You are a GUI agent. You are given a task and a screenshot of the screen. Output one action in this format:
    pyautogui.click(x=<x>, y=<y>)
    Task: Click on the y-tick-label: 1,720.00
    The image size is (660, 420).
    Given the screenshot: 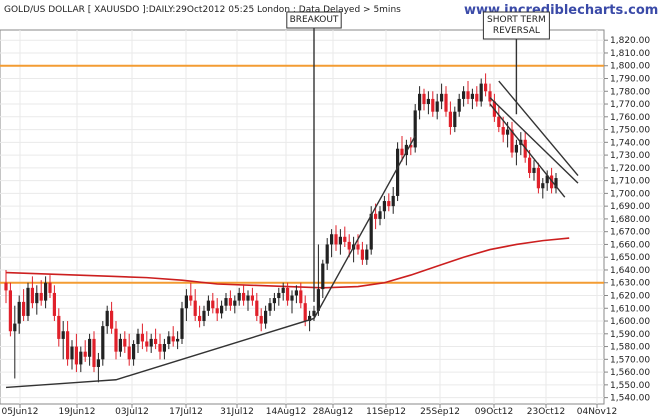 What is the action you would take?
    pyautogui.click(x=630, y=169)
    